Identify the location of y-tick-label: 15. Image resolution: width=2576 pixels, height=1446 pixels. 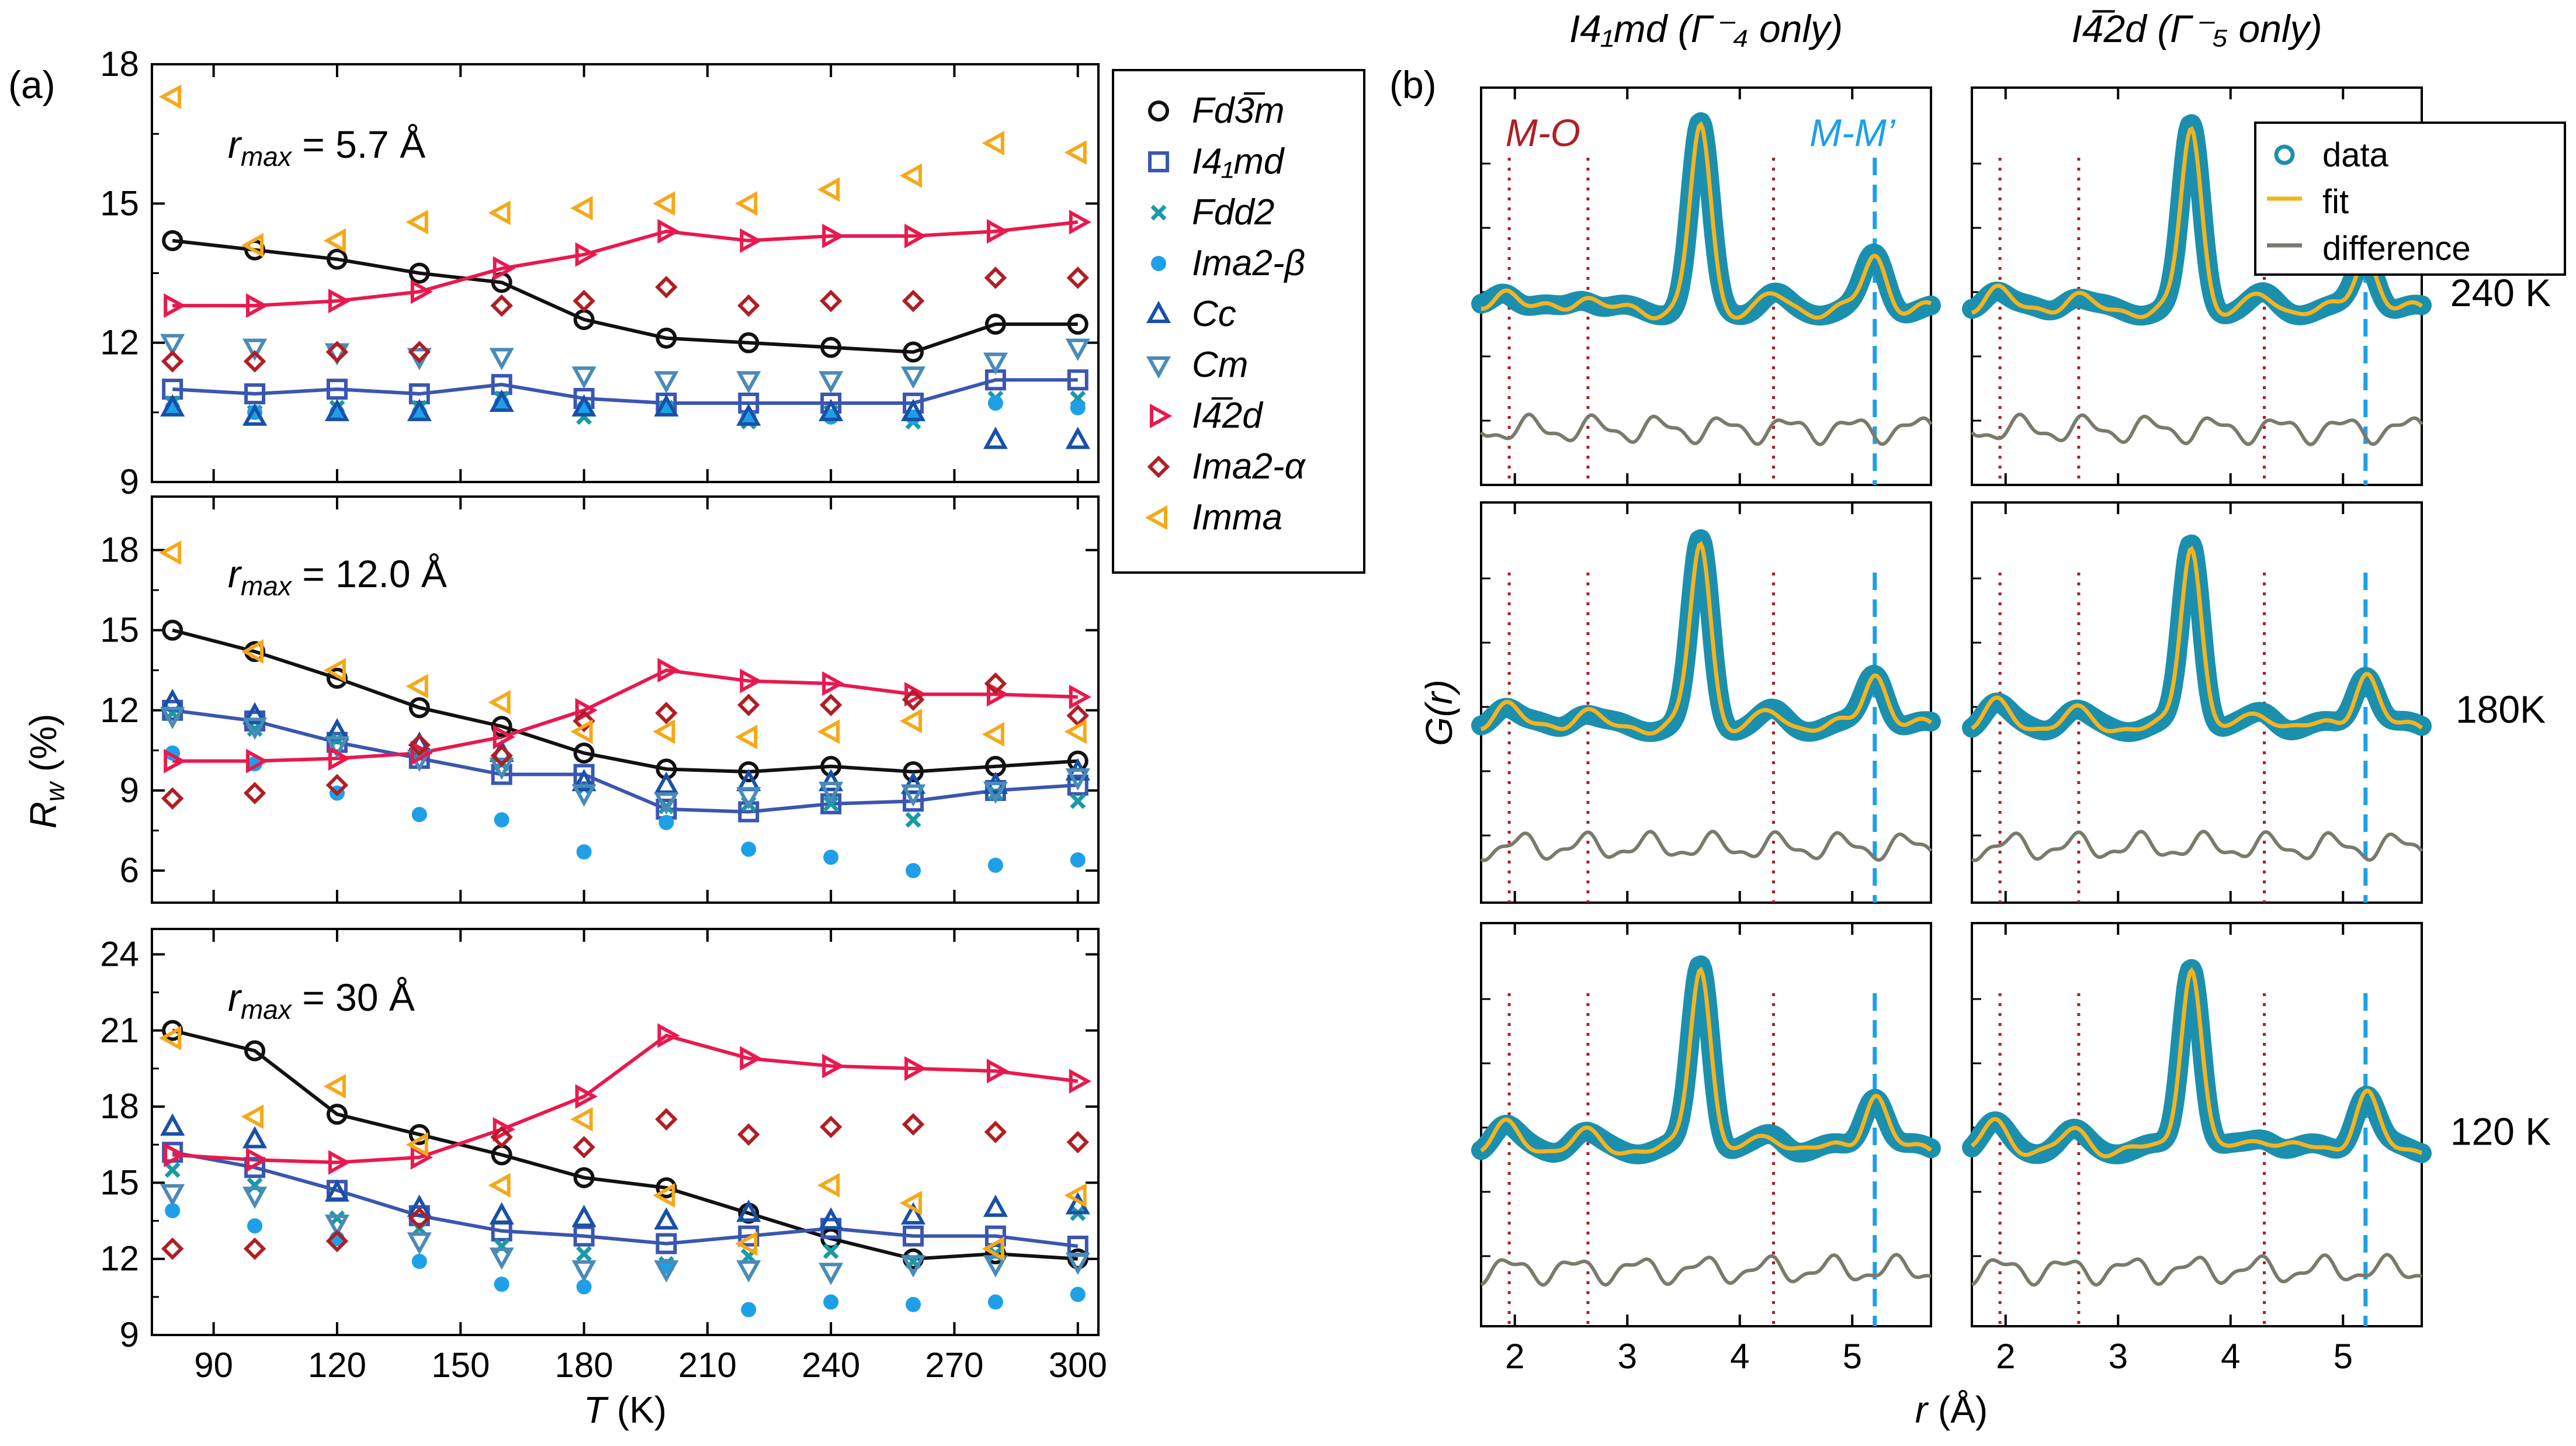
(119, 630).